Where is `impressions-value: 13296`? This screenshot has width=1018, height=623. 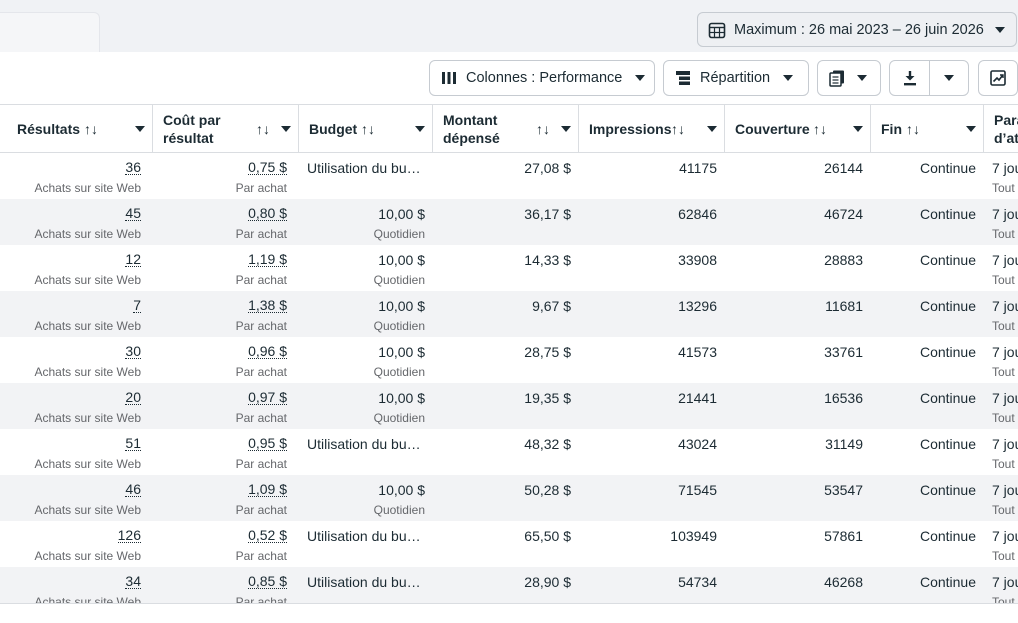 impressions-value: 13296 is located at coordinates (697, 306).